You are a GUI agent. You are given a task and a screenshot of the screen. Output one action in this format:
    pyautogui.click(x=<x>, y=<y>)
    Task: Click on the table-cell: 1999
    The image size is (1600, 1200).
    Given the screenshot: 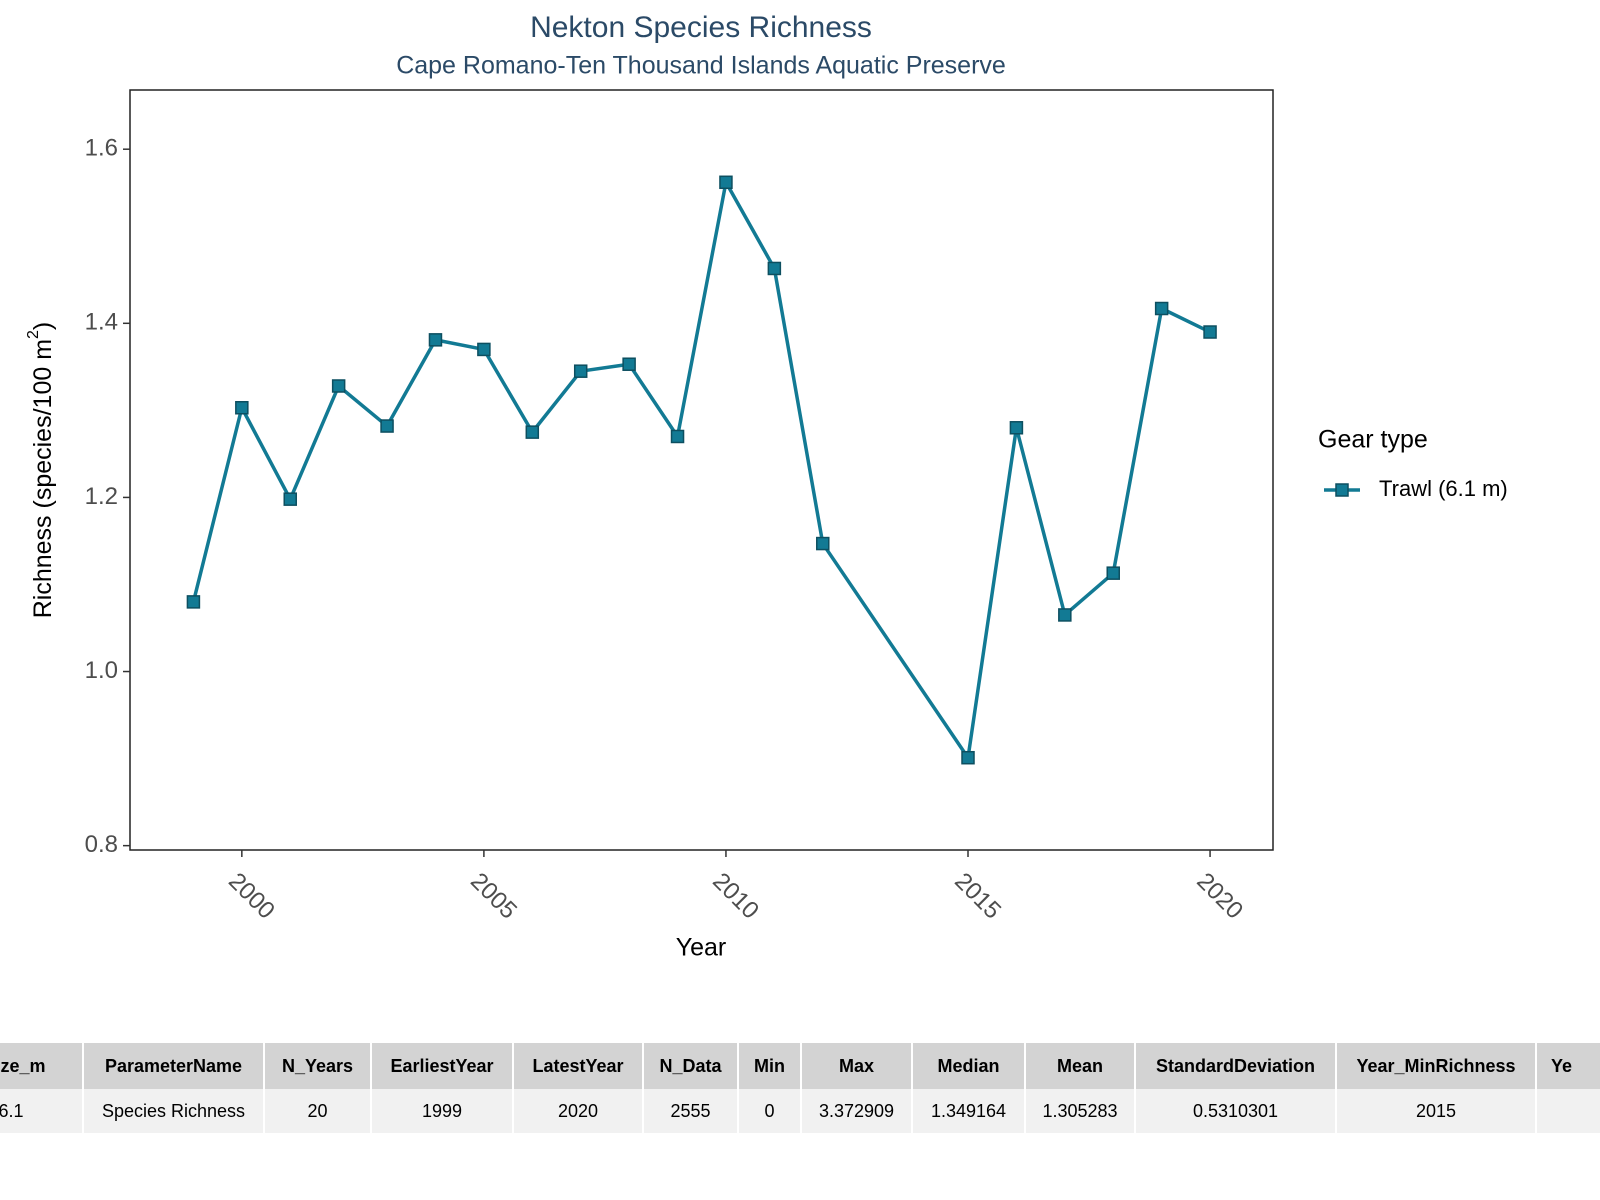 What is the action you would take?
    pyautogui.click(x=443, y=1111)
    